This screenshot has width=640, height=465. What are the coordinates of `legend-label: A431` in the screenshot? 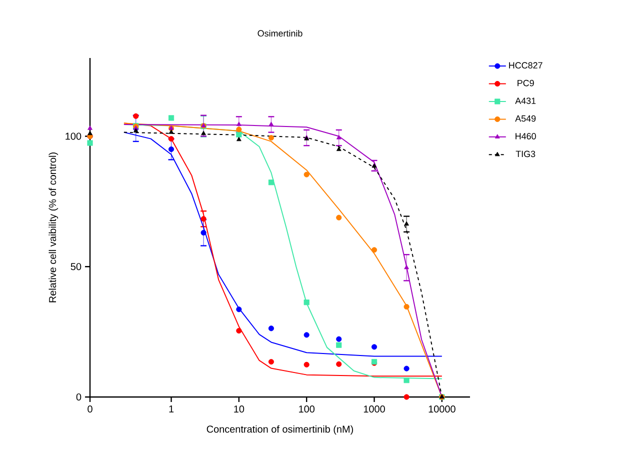 It's located at (525, 101).